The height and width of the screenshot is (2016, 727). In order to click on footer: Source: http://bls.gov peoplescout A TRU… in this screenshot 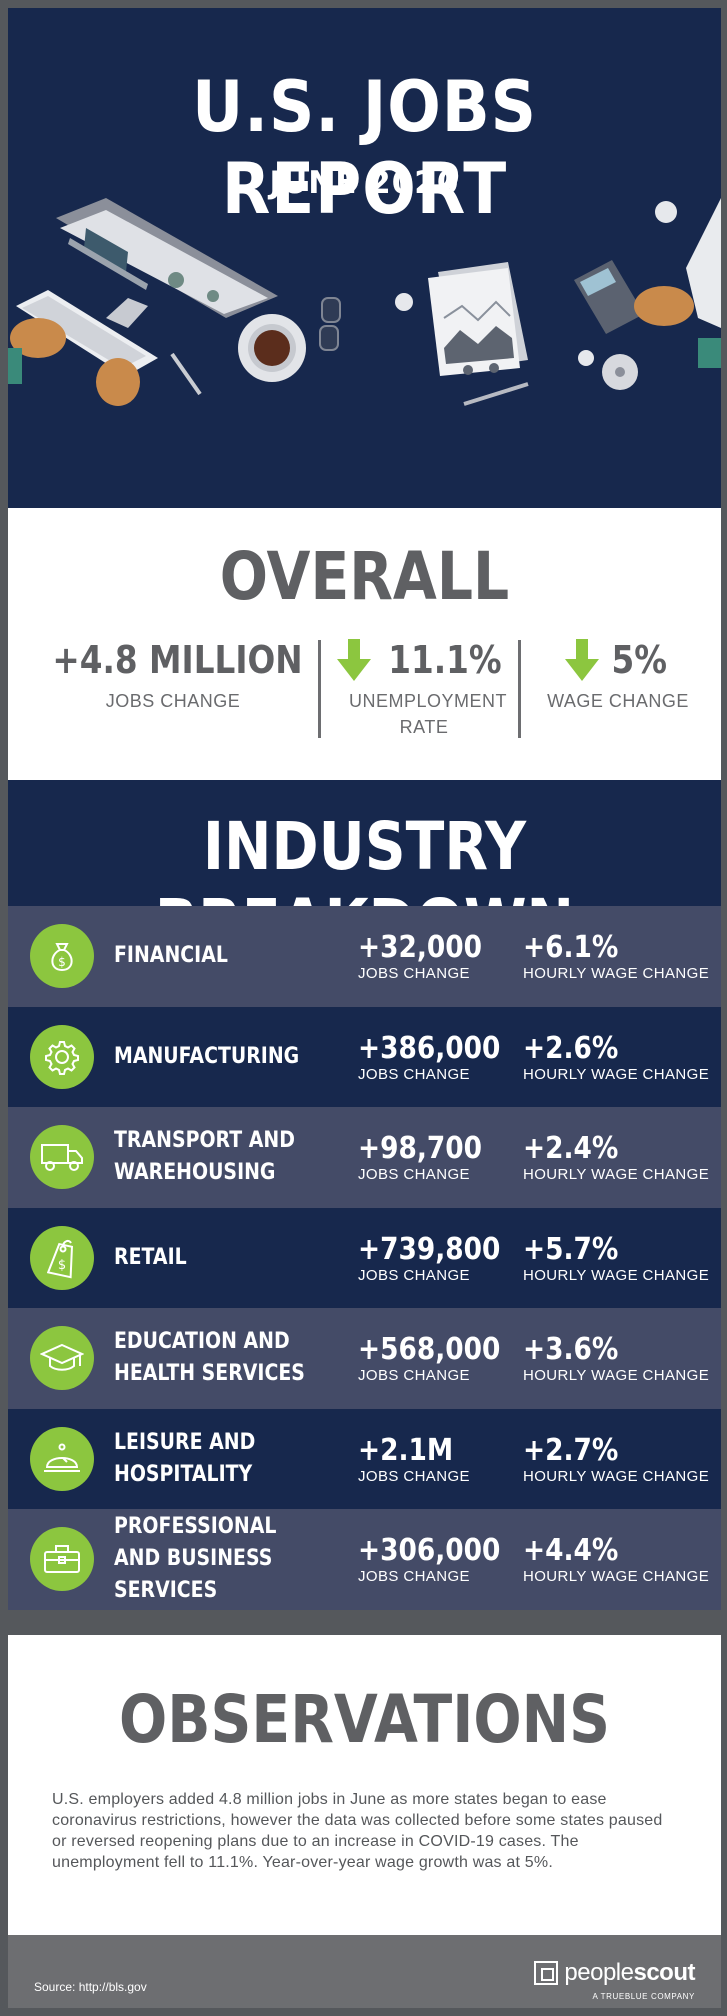, I will do `click(364, 1971)`.